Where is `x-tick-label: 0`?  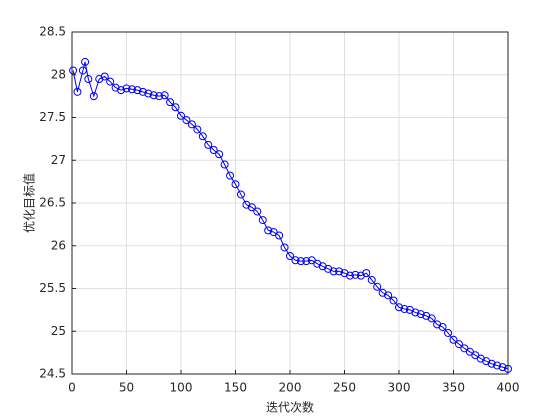
x-tick-label: 0 is located at coordinates (72, 388).